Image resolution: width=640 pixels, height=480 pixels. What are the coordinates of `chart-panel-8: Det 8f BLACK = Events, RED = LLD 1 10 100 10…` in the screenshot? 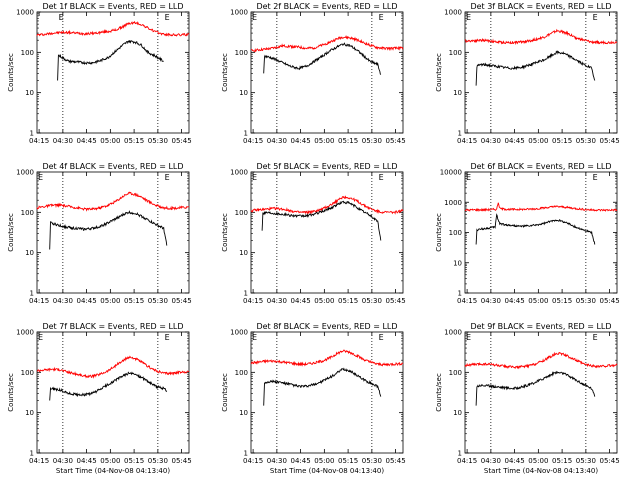 It's located at (313, 398).